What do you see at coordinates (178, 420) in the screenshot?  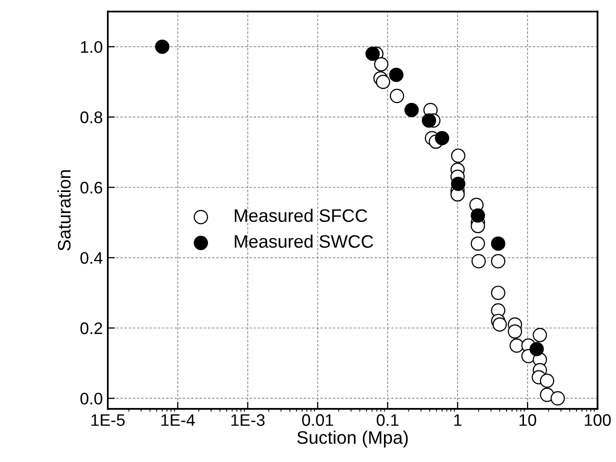 I see `x-tick-label: 1E-4` at bounding box center [178, 420].